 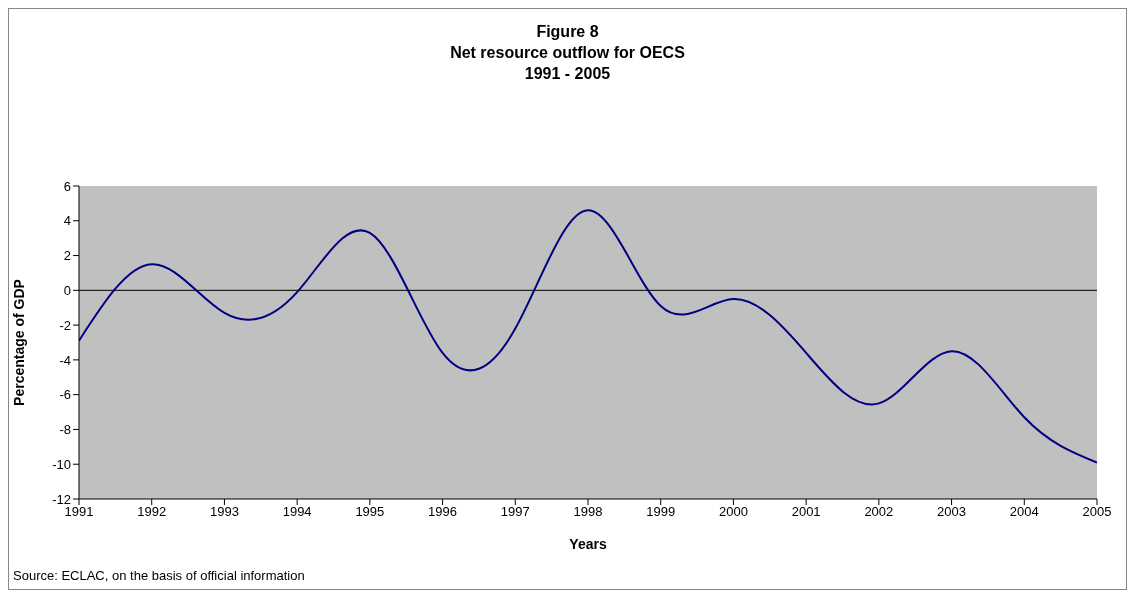 What do you see at coordinates (67, 256) in the screenshot?
I see `y-tick-label: 2` at bounding box center [67, 256].